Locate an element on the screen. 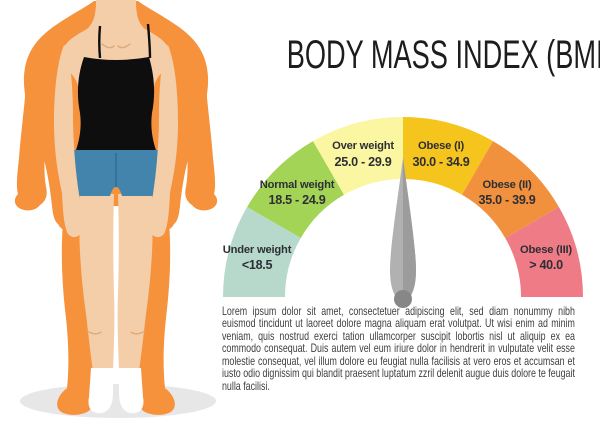 The width and height of the screenshot is (600, 428). gauge-segment-normal is located at coordinates (295, 189).